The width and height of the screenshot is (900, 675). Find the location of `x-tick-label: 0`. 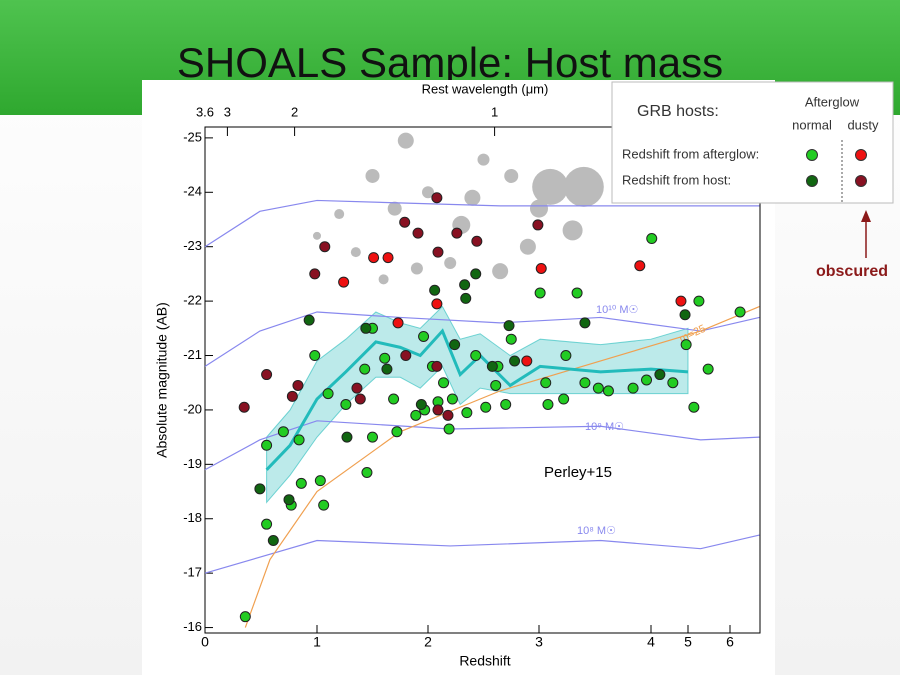

x-tick-label: 0 is located at coordinates (205, 642).